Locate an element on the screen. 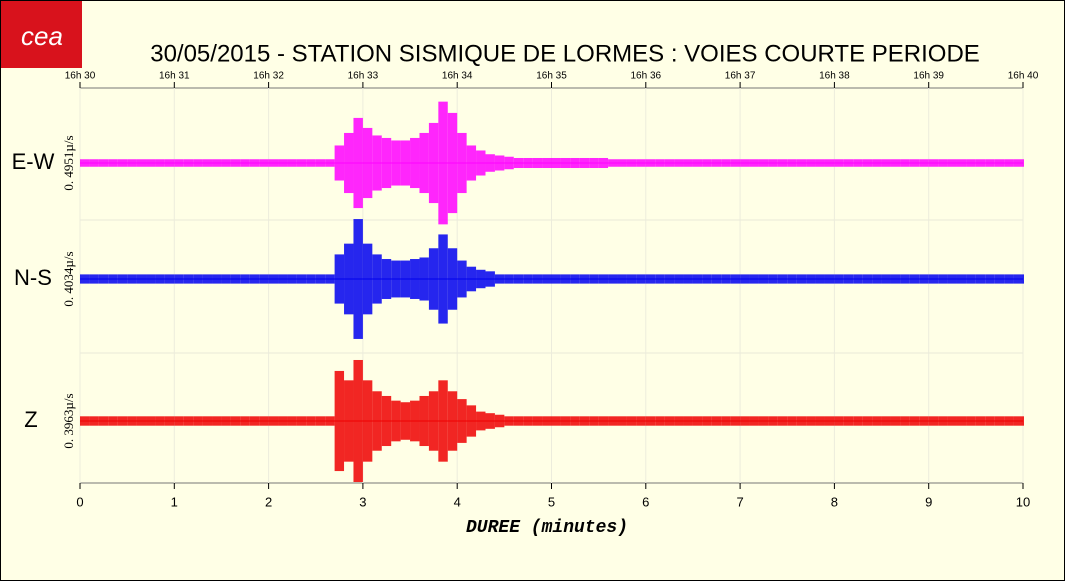 This screenshot has width=1065, height=581. x2-tick-label: 16h 31 is located at coordinates (174, 76).